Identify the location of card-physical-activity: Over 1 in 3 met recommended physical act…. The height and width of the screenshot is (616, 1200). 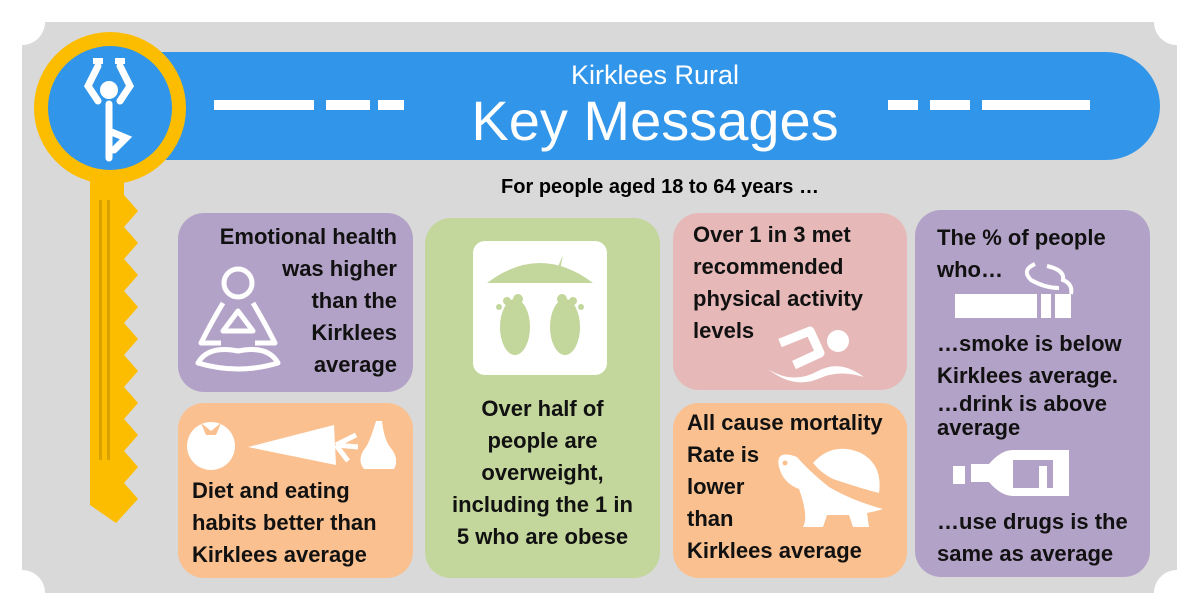
(790, 301).